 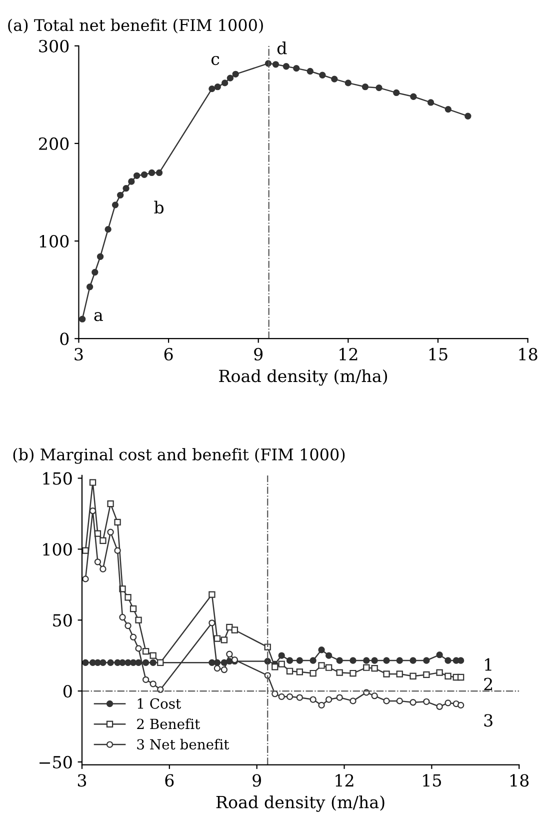 I want to click on x-axis-title: Road density (m/ha), so click(x=300, y=803).